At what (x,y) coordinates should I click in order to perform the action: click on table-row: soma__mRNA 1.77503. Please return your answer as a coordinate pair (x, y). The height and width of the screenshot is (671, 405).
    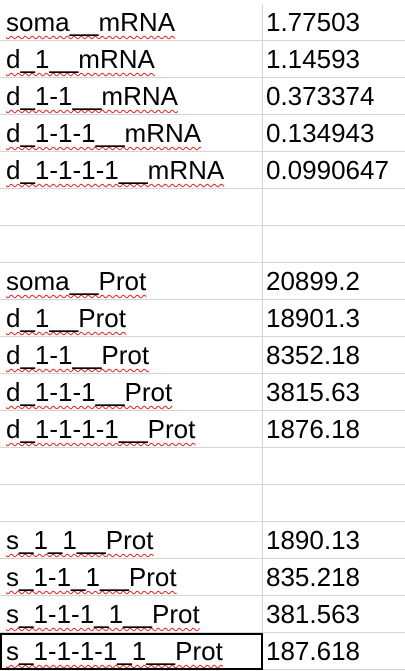
    Looking at the image, I should click on (202, 22).